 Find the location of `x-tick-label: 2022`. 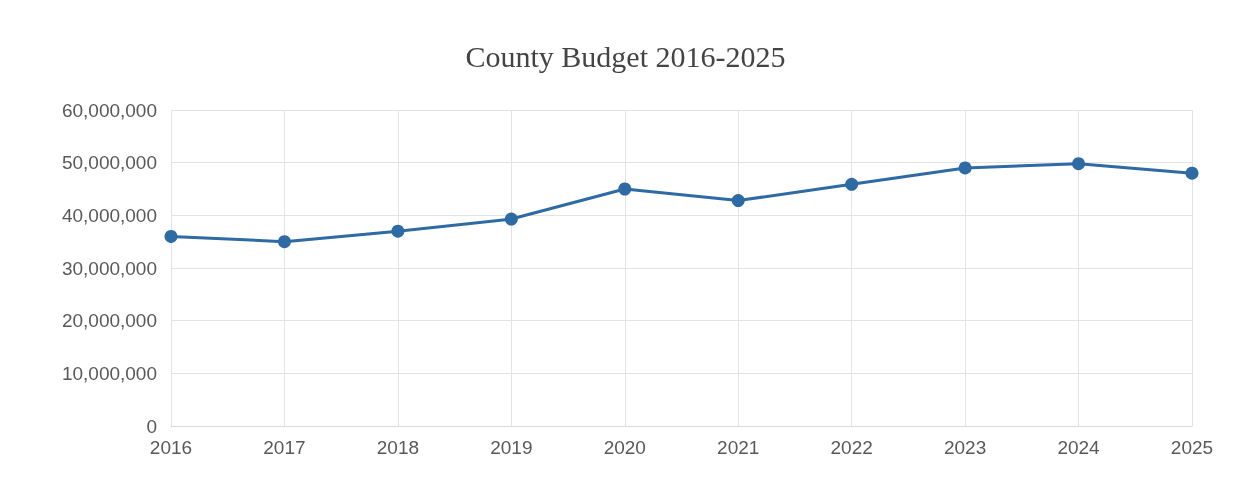

x-tick-label: 2022 is located at coordinates (851, 447).